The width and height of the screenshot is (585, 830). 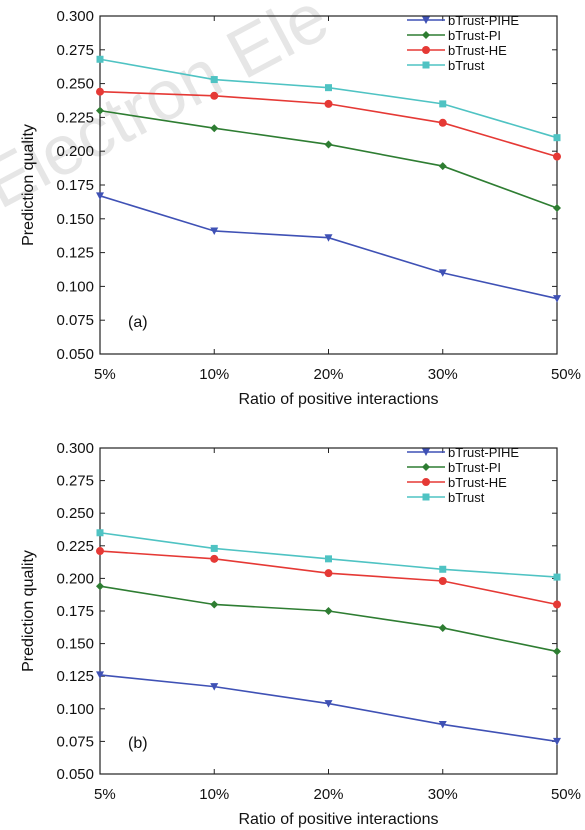 I want to click on series-line-btrust-pi, so click(x=328, y=619).